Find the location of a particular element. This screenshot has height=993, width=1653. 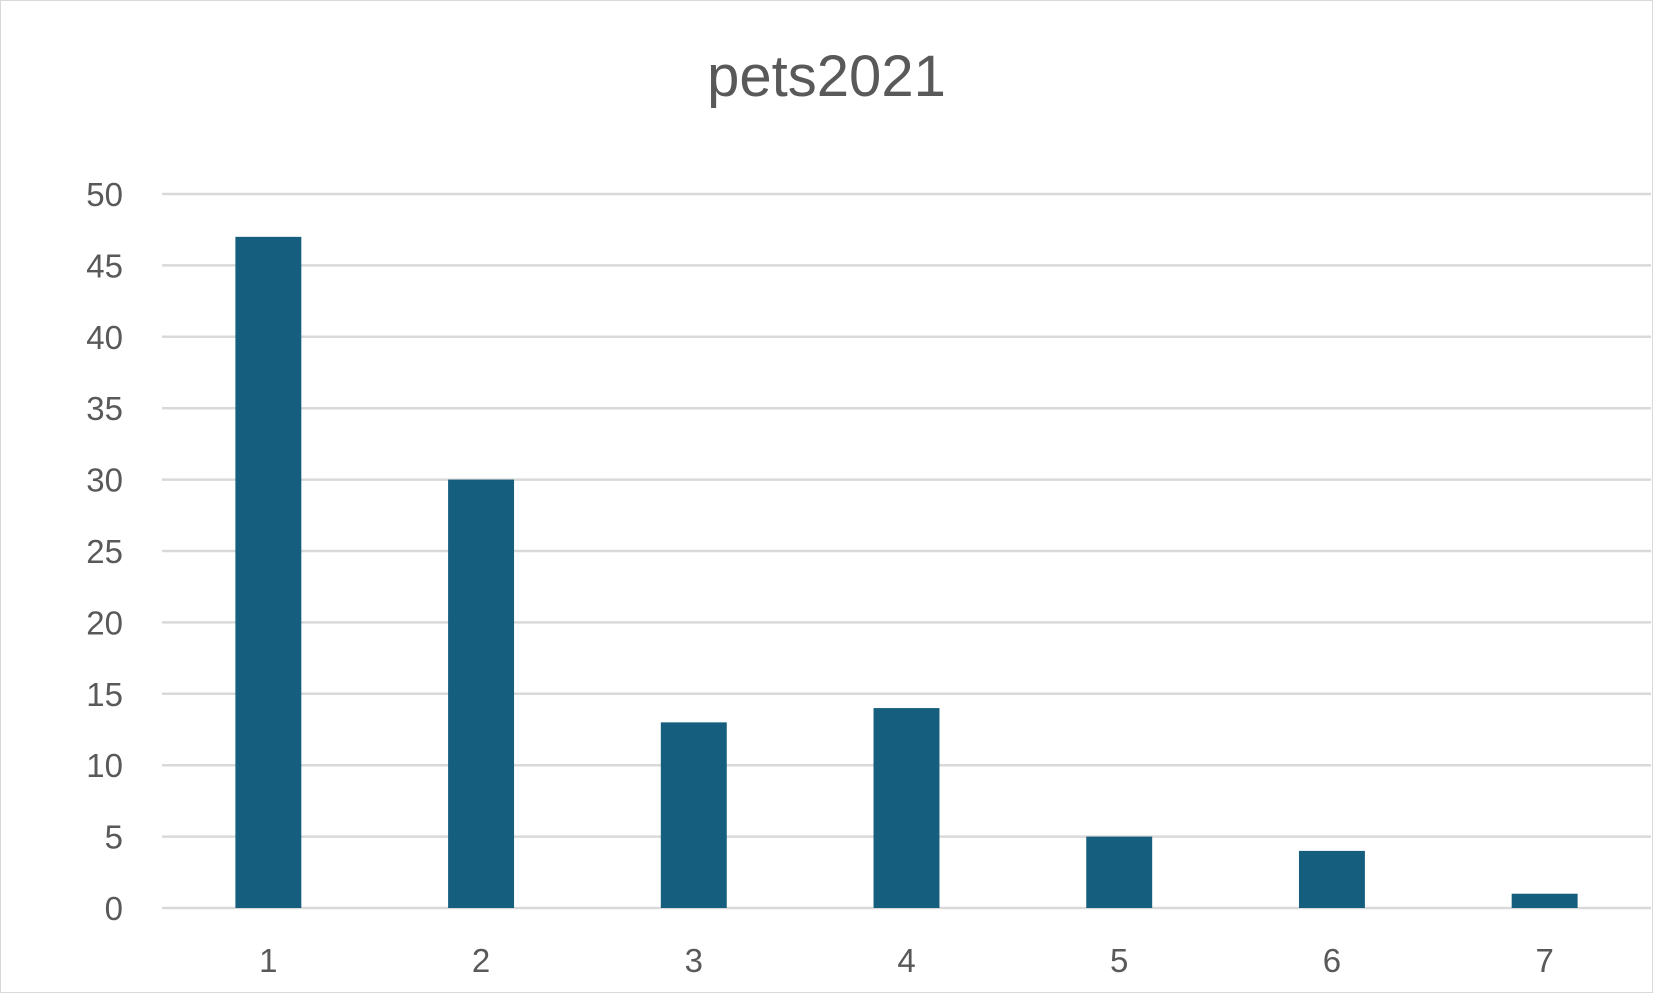

y-tick-label: 0 is located at coordinates (114, 908).